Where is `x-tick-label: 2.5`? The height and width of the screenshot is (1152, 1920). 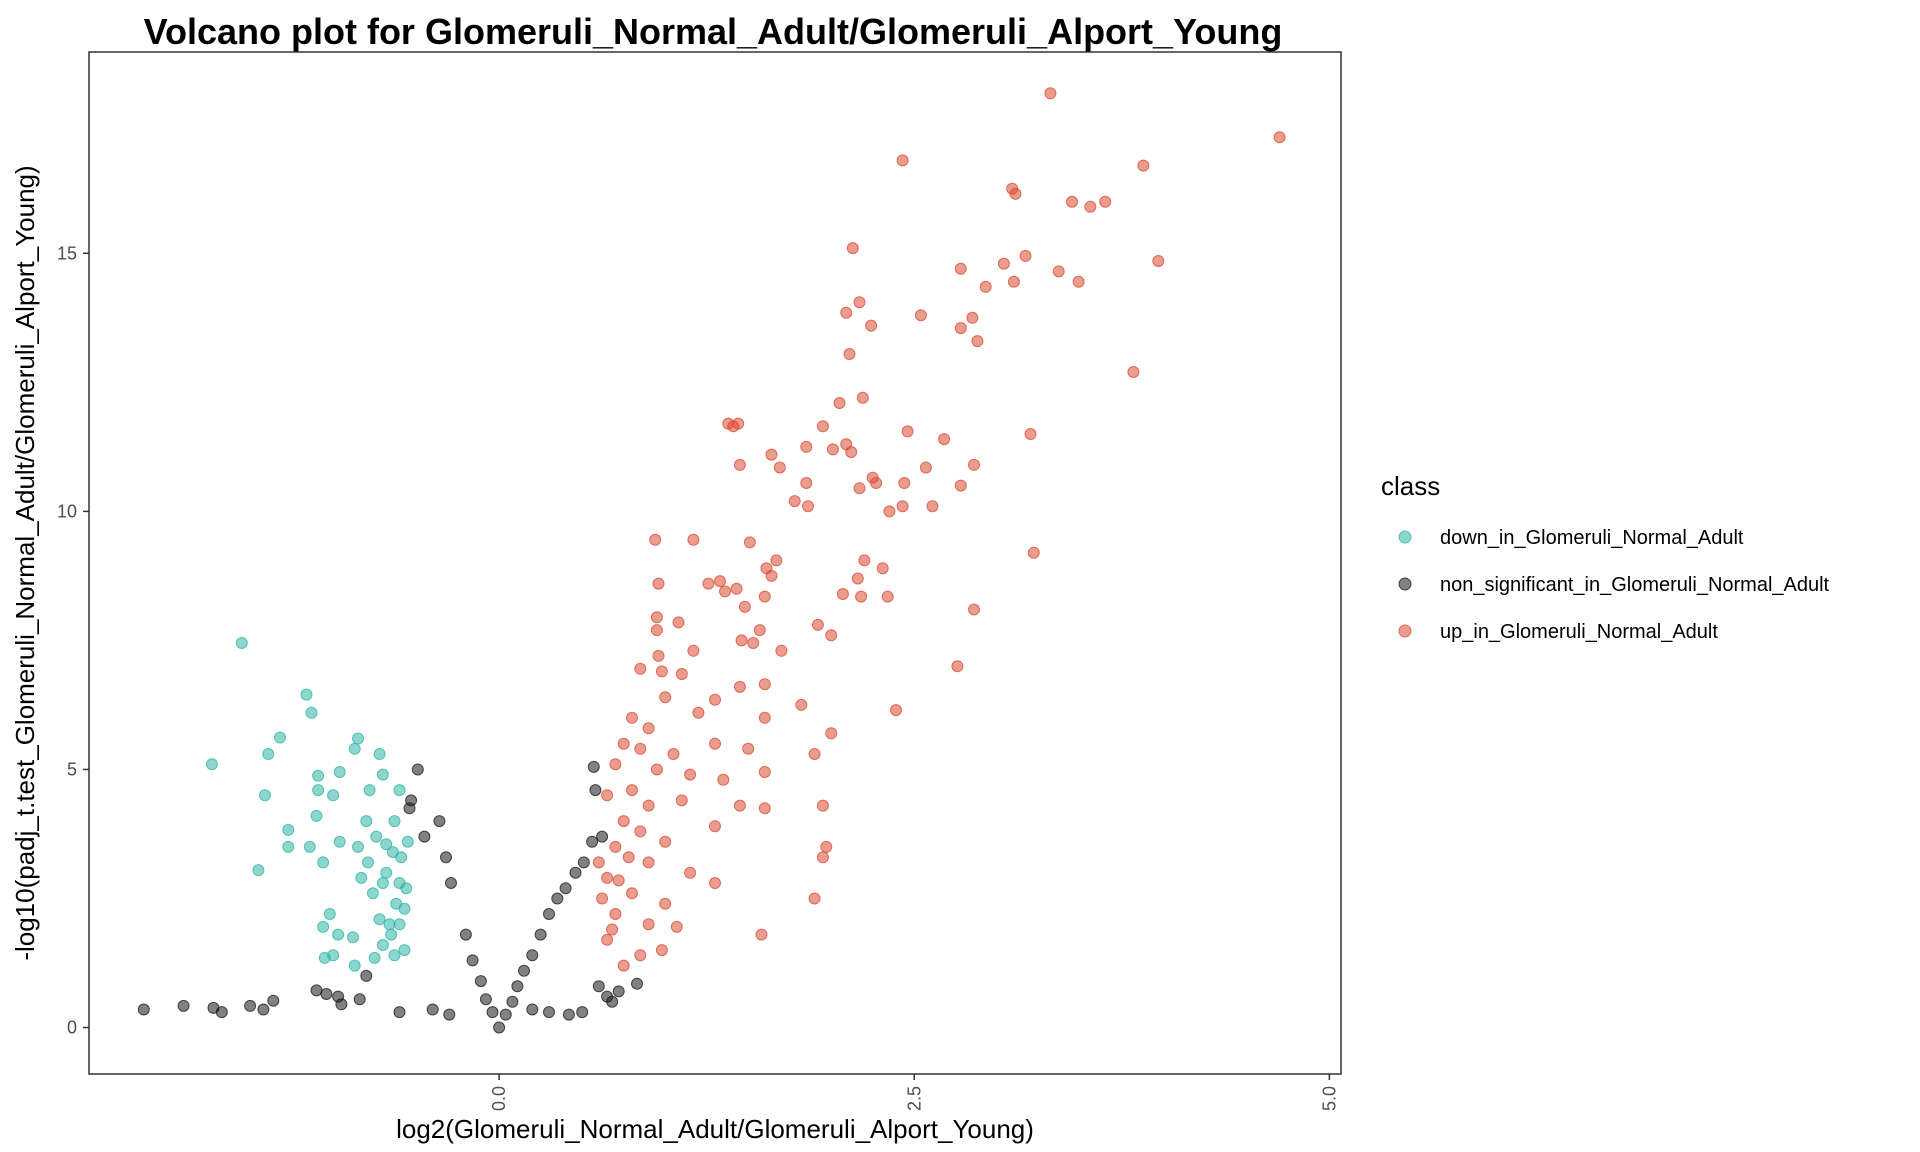
x-tick-label: 2.5 is located at coordinates (914, 1098).